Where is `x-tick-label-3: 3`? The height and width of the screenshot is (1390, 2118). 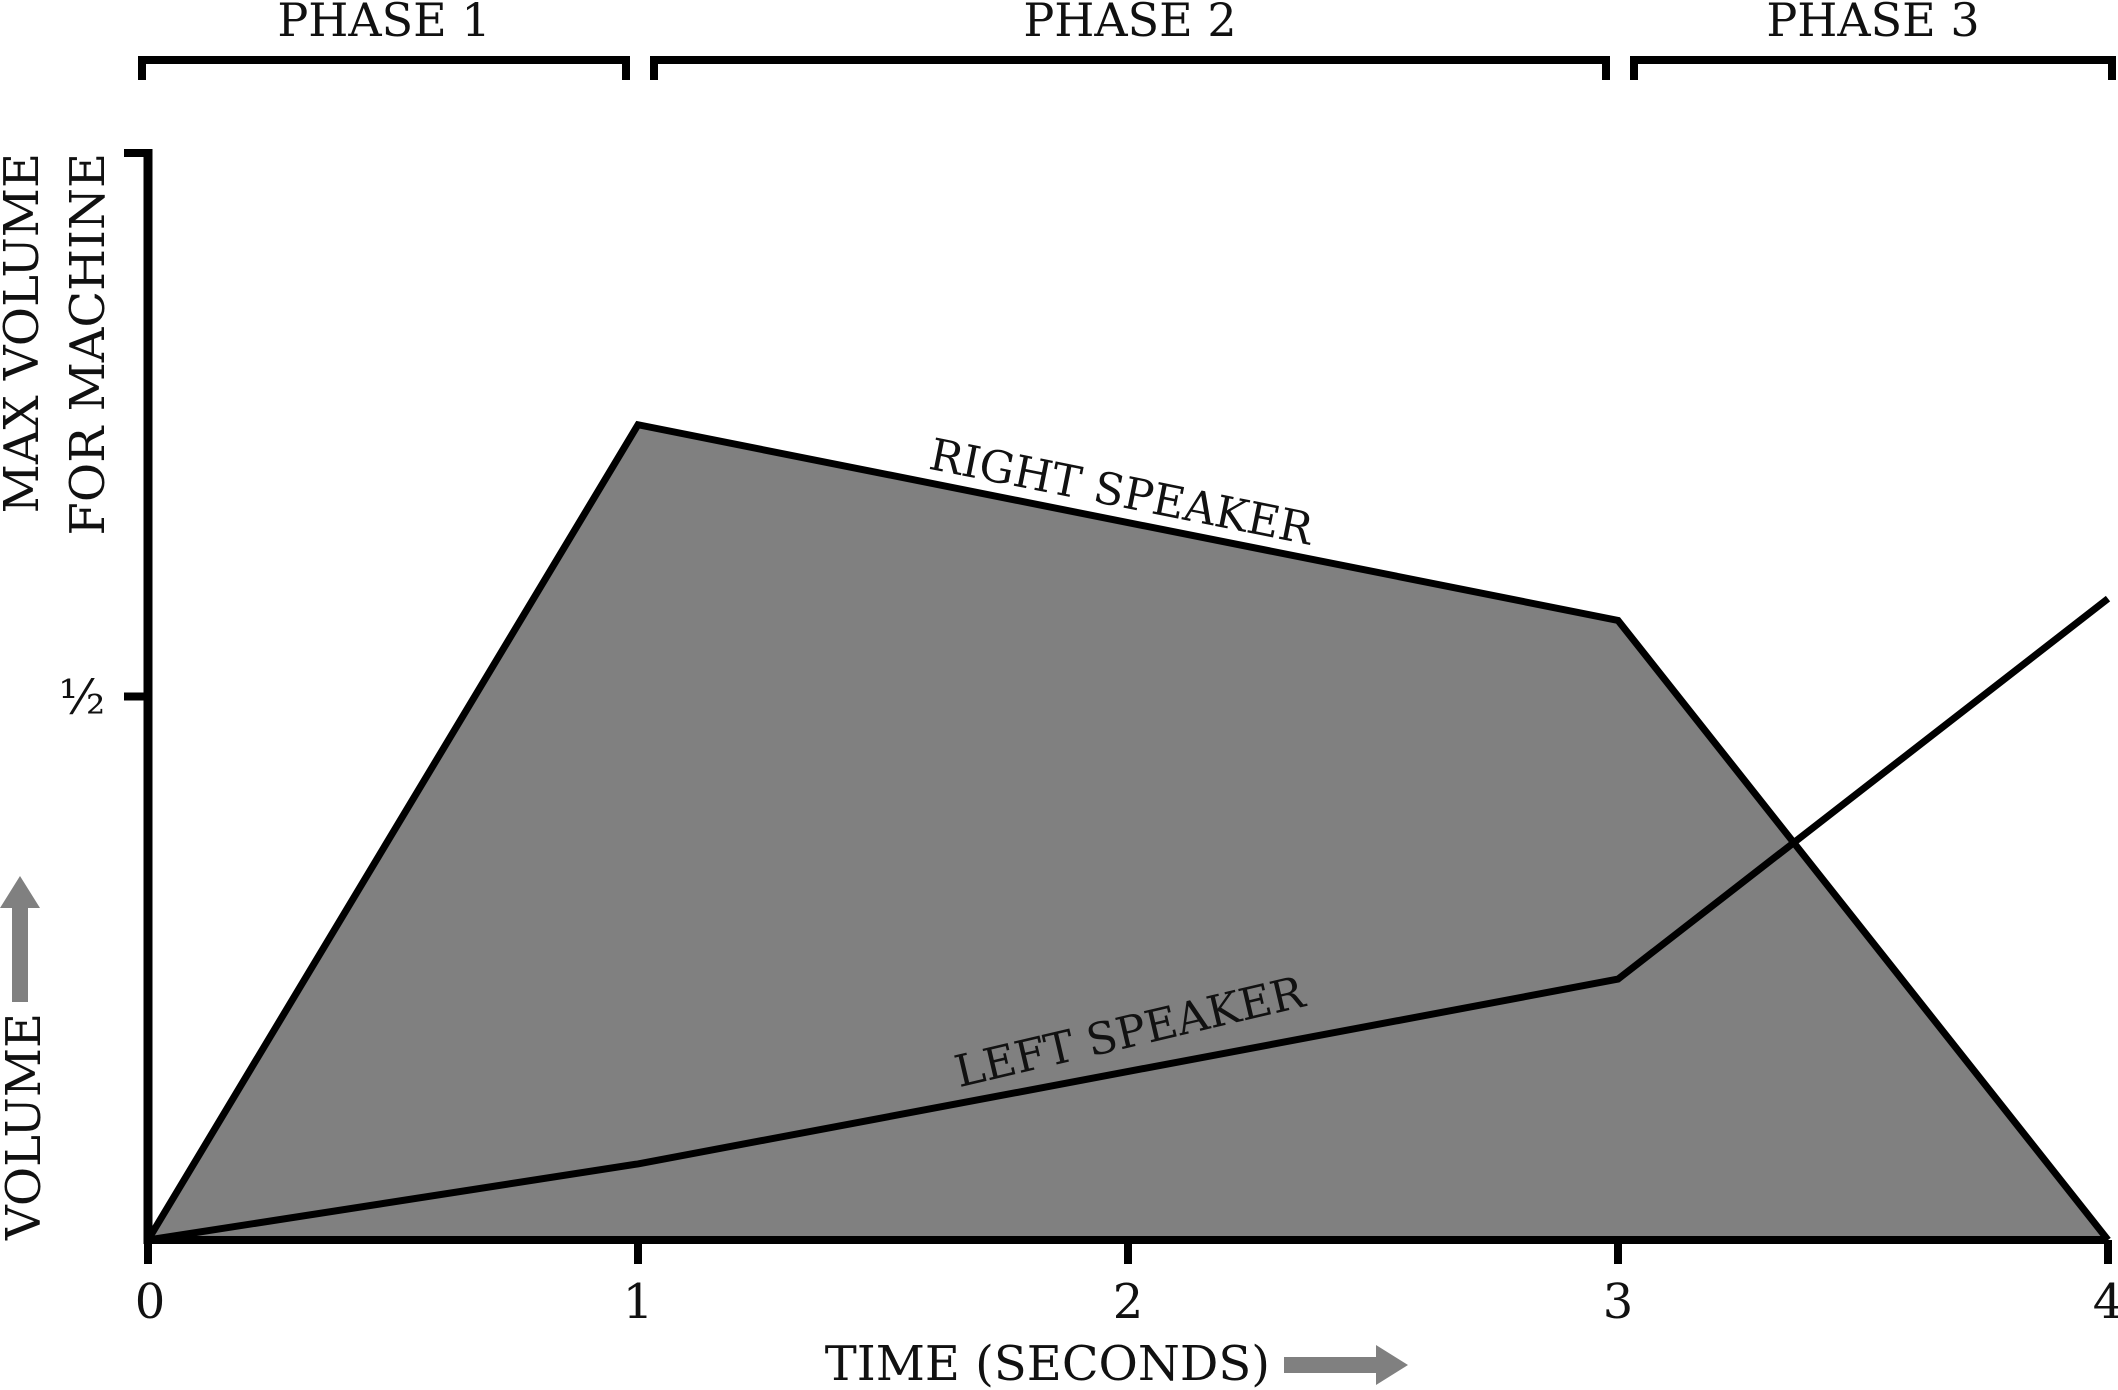
x-tick-label-3: 3 is located at coordinates (1618, 1302).